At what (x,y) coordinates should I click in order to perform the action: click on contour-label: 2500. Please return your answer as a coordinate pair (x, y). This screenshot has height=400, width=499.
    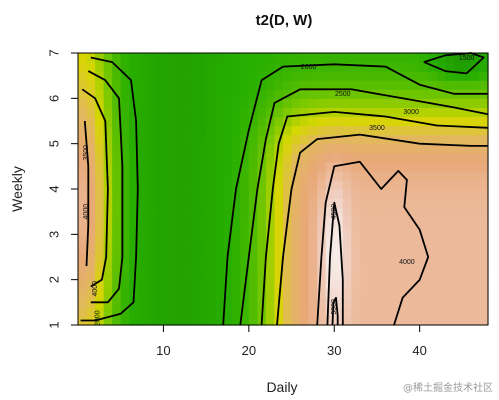
    Looking at the image, I should click on (343, 94).